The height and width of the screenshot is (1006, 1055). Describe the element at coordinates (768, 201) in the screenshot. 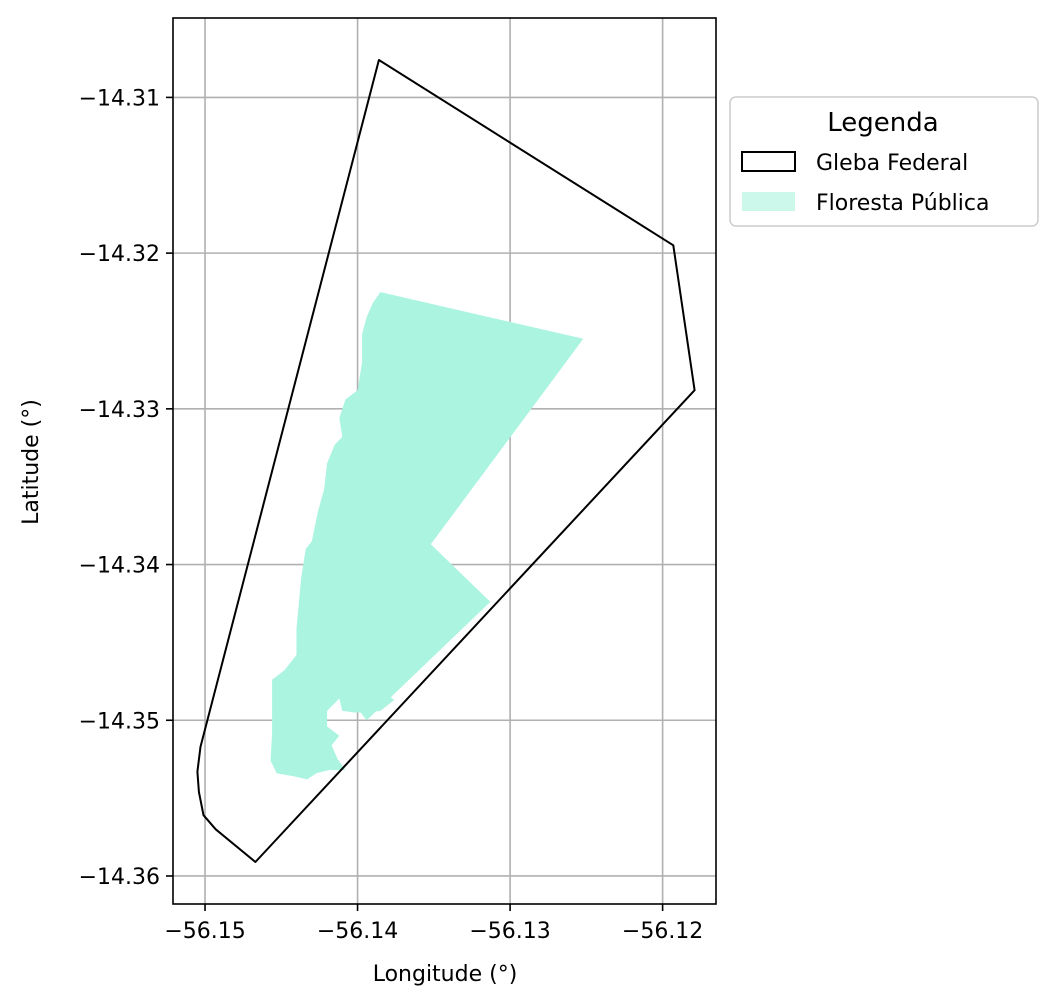

I see `legend-swatch-floresta` at that location.